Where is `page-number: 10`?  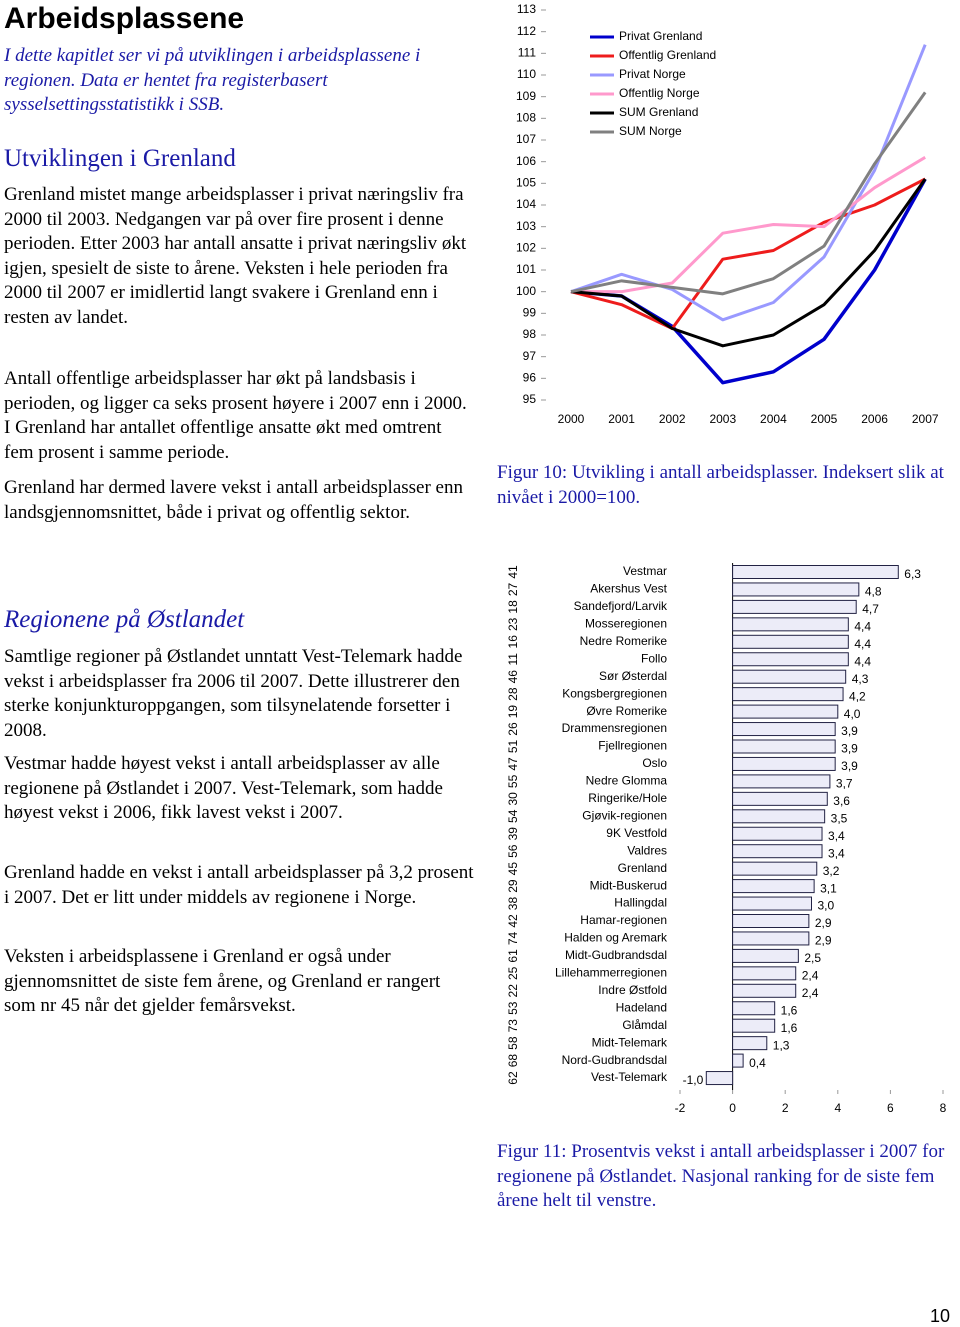 page-number: 10 is located at coordinates (940, 1316).